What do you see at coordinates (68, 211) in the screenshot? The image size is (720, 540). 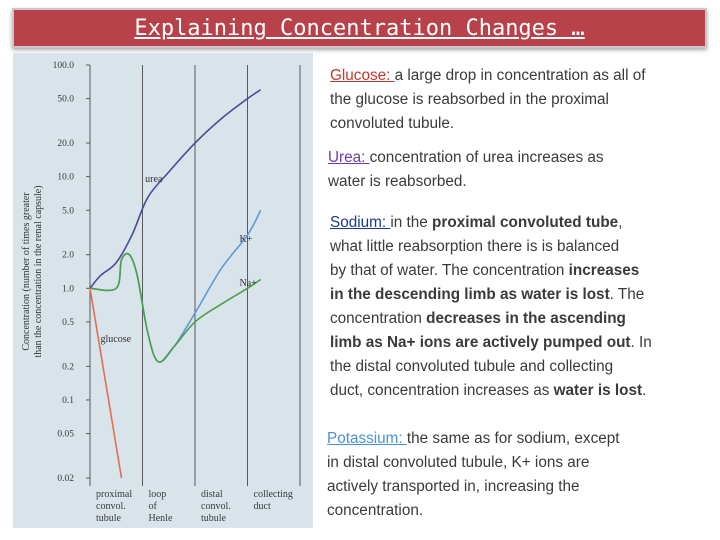 I see `y-tick-label: 5.0` at bounding box center [68, 211].